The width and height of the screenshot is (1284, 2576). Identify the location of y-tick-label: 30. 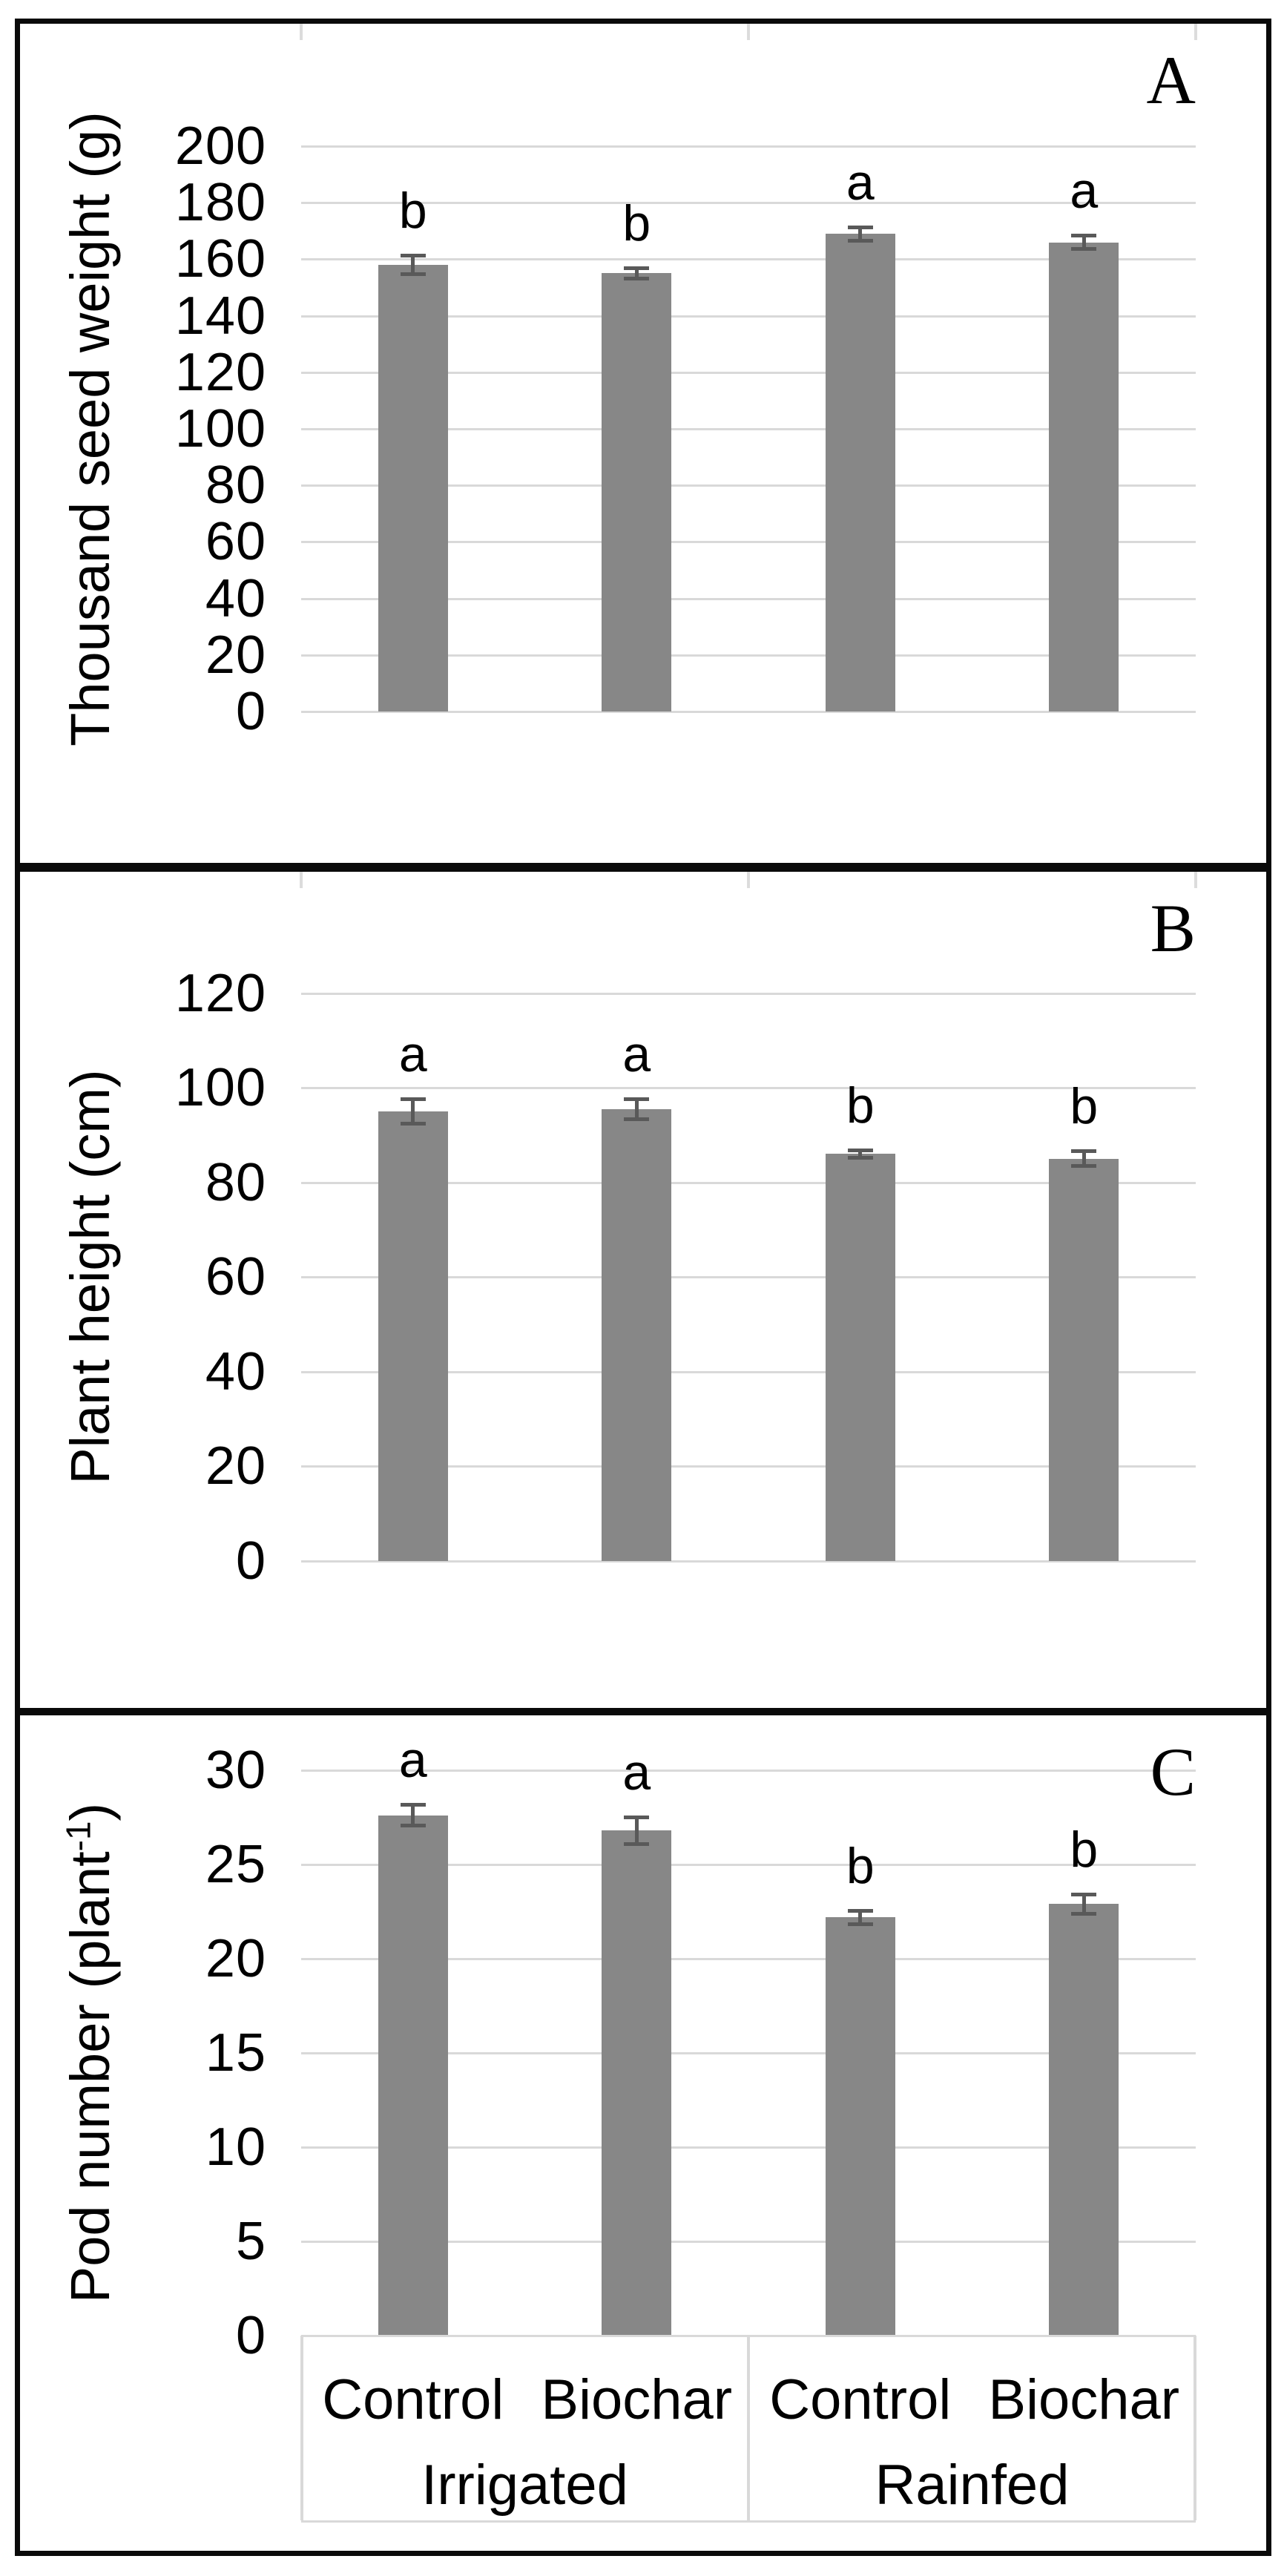
(235, 1770).